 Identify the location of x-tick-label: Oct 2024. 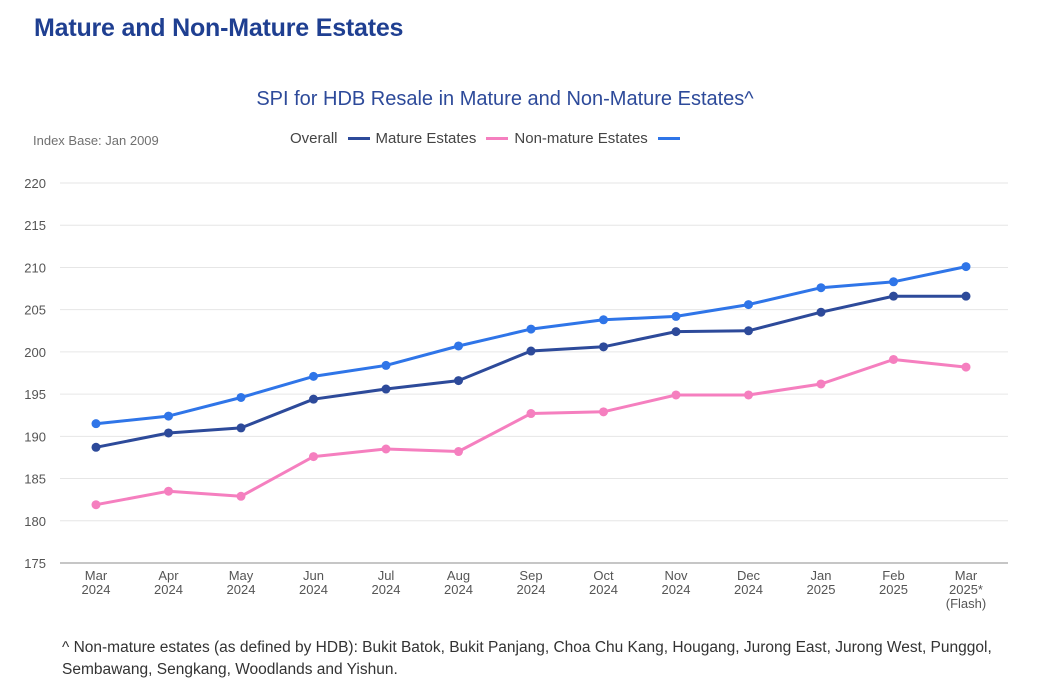
(603, 582).